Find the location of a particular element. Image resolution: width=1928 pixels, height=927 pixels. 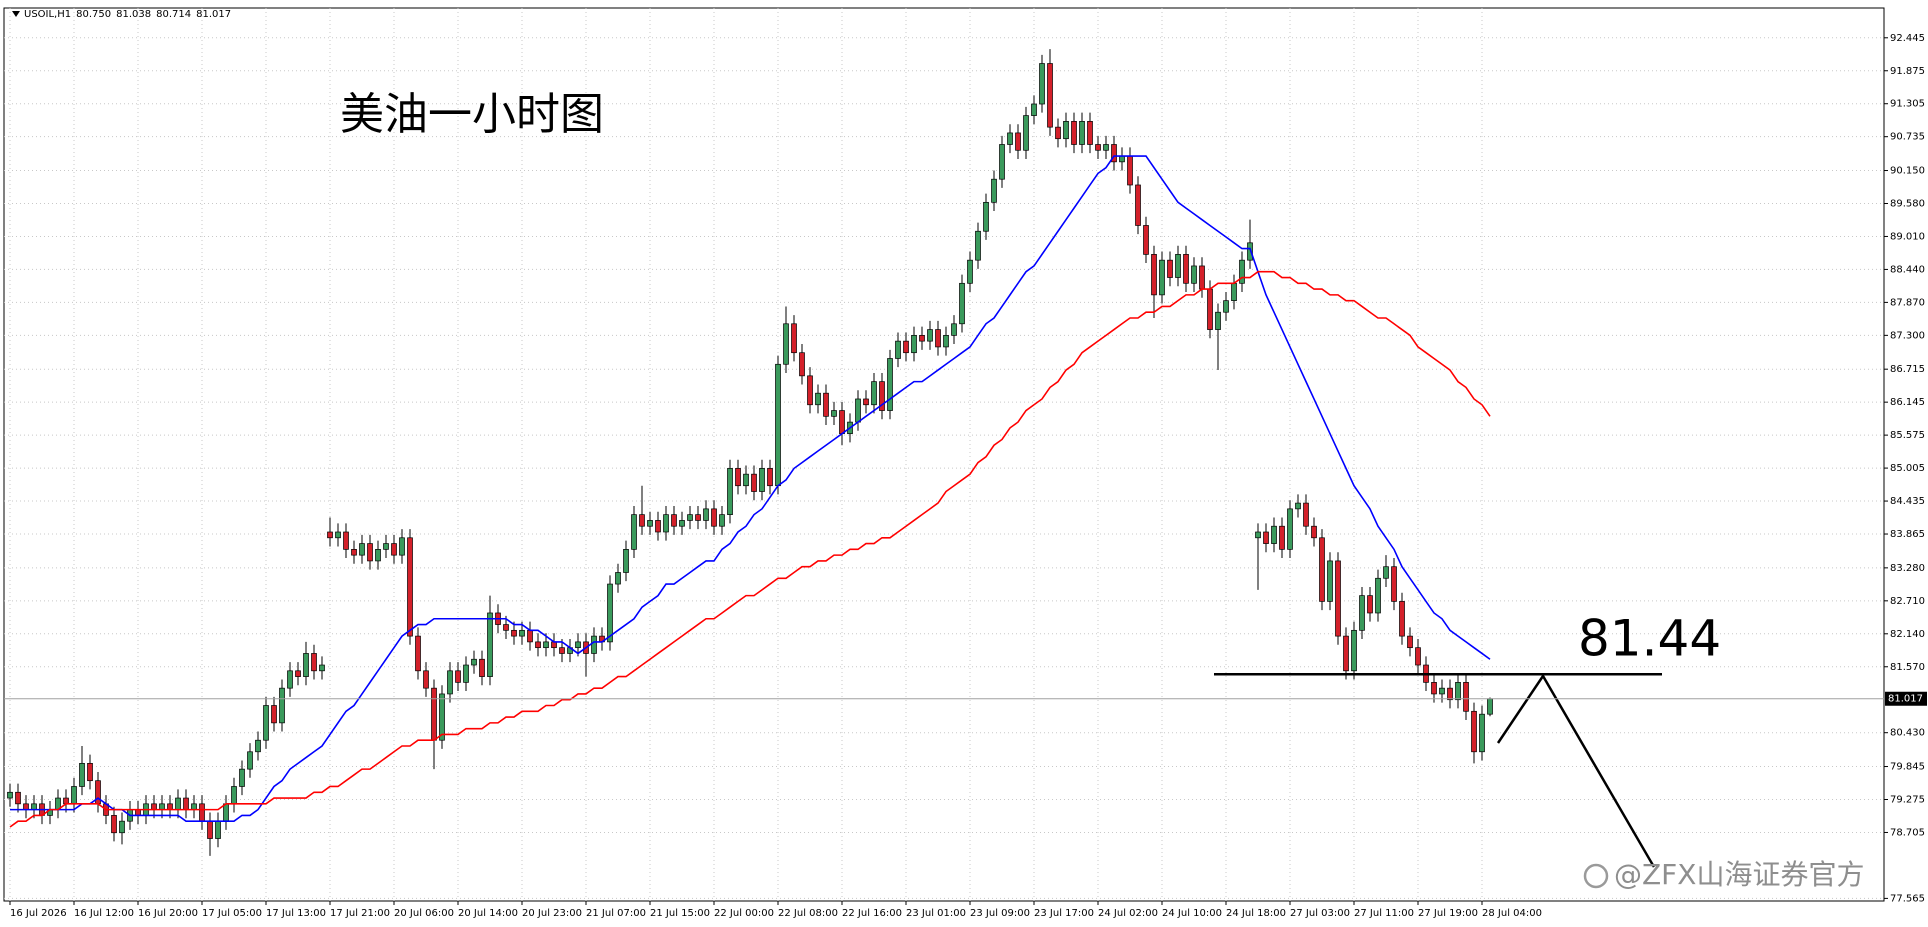

y-tick-label: 77.565 is located at coordinates (1907, 898).